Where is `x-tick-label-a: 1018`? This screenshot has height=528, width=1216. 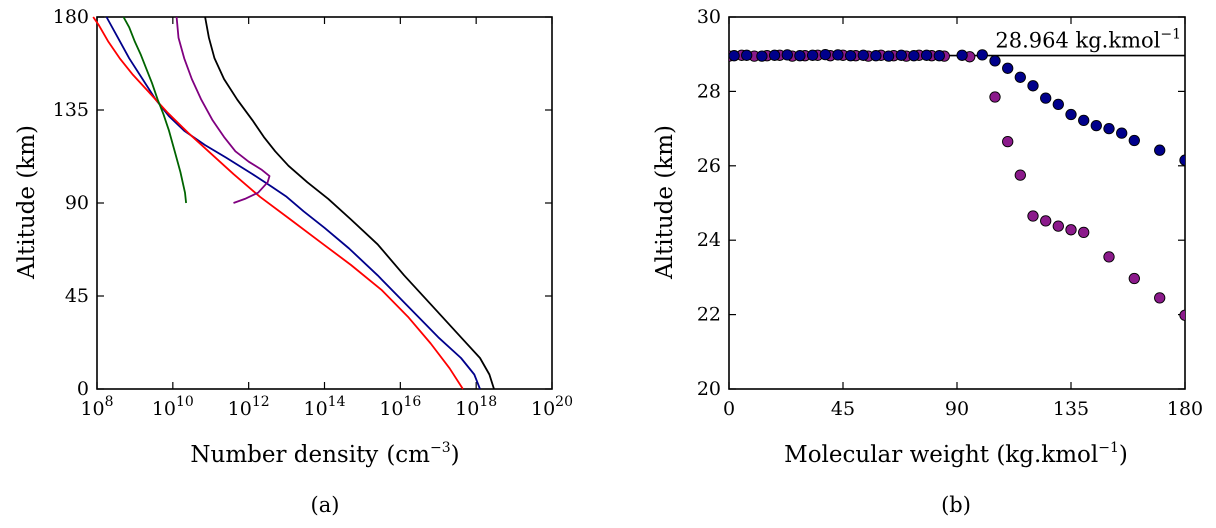 x-tick-label-a: 1018 is located at coordinates (476, 407).